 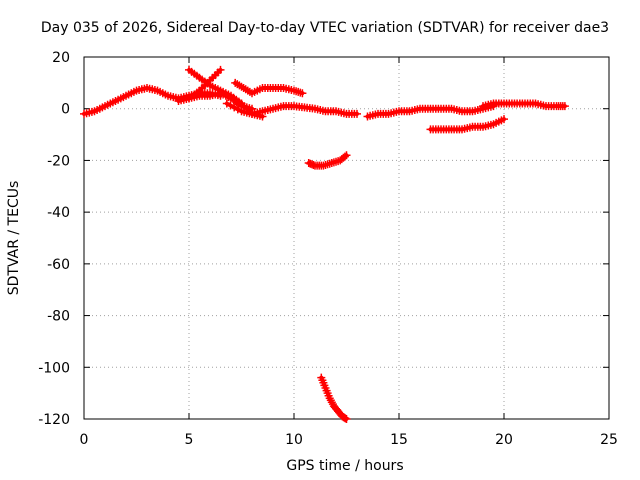 I want to click on y-tick-label: -20, so click(x=58, y=161).